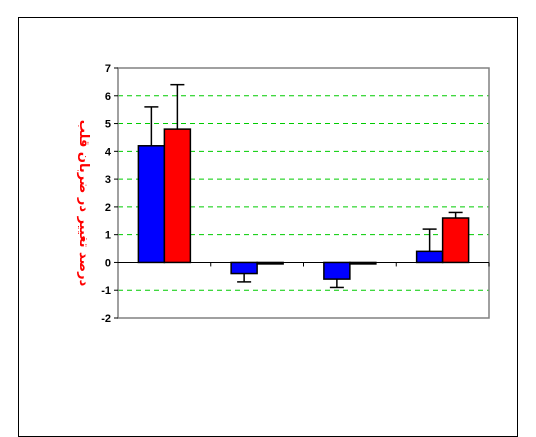 The width and height of the screenshot is (536, 437). I want to click on y-tick-label: 2, so click(108, 208).